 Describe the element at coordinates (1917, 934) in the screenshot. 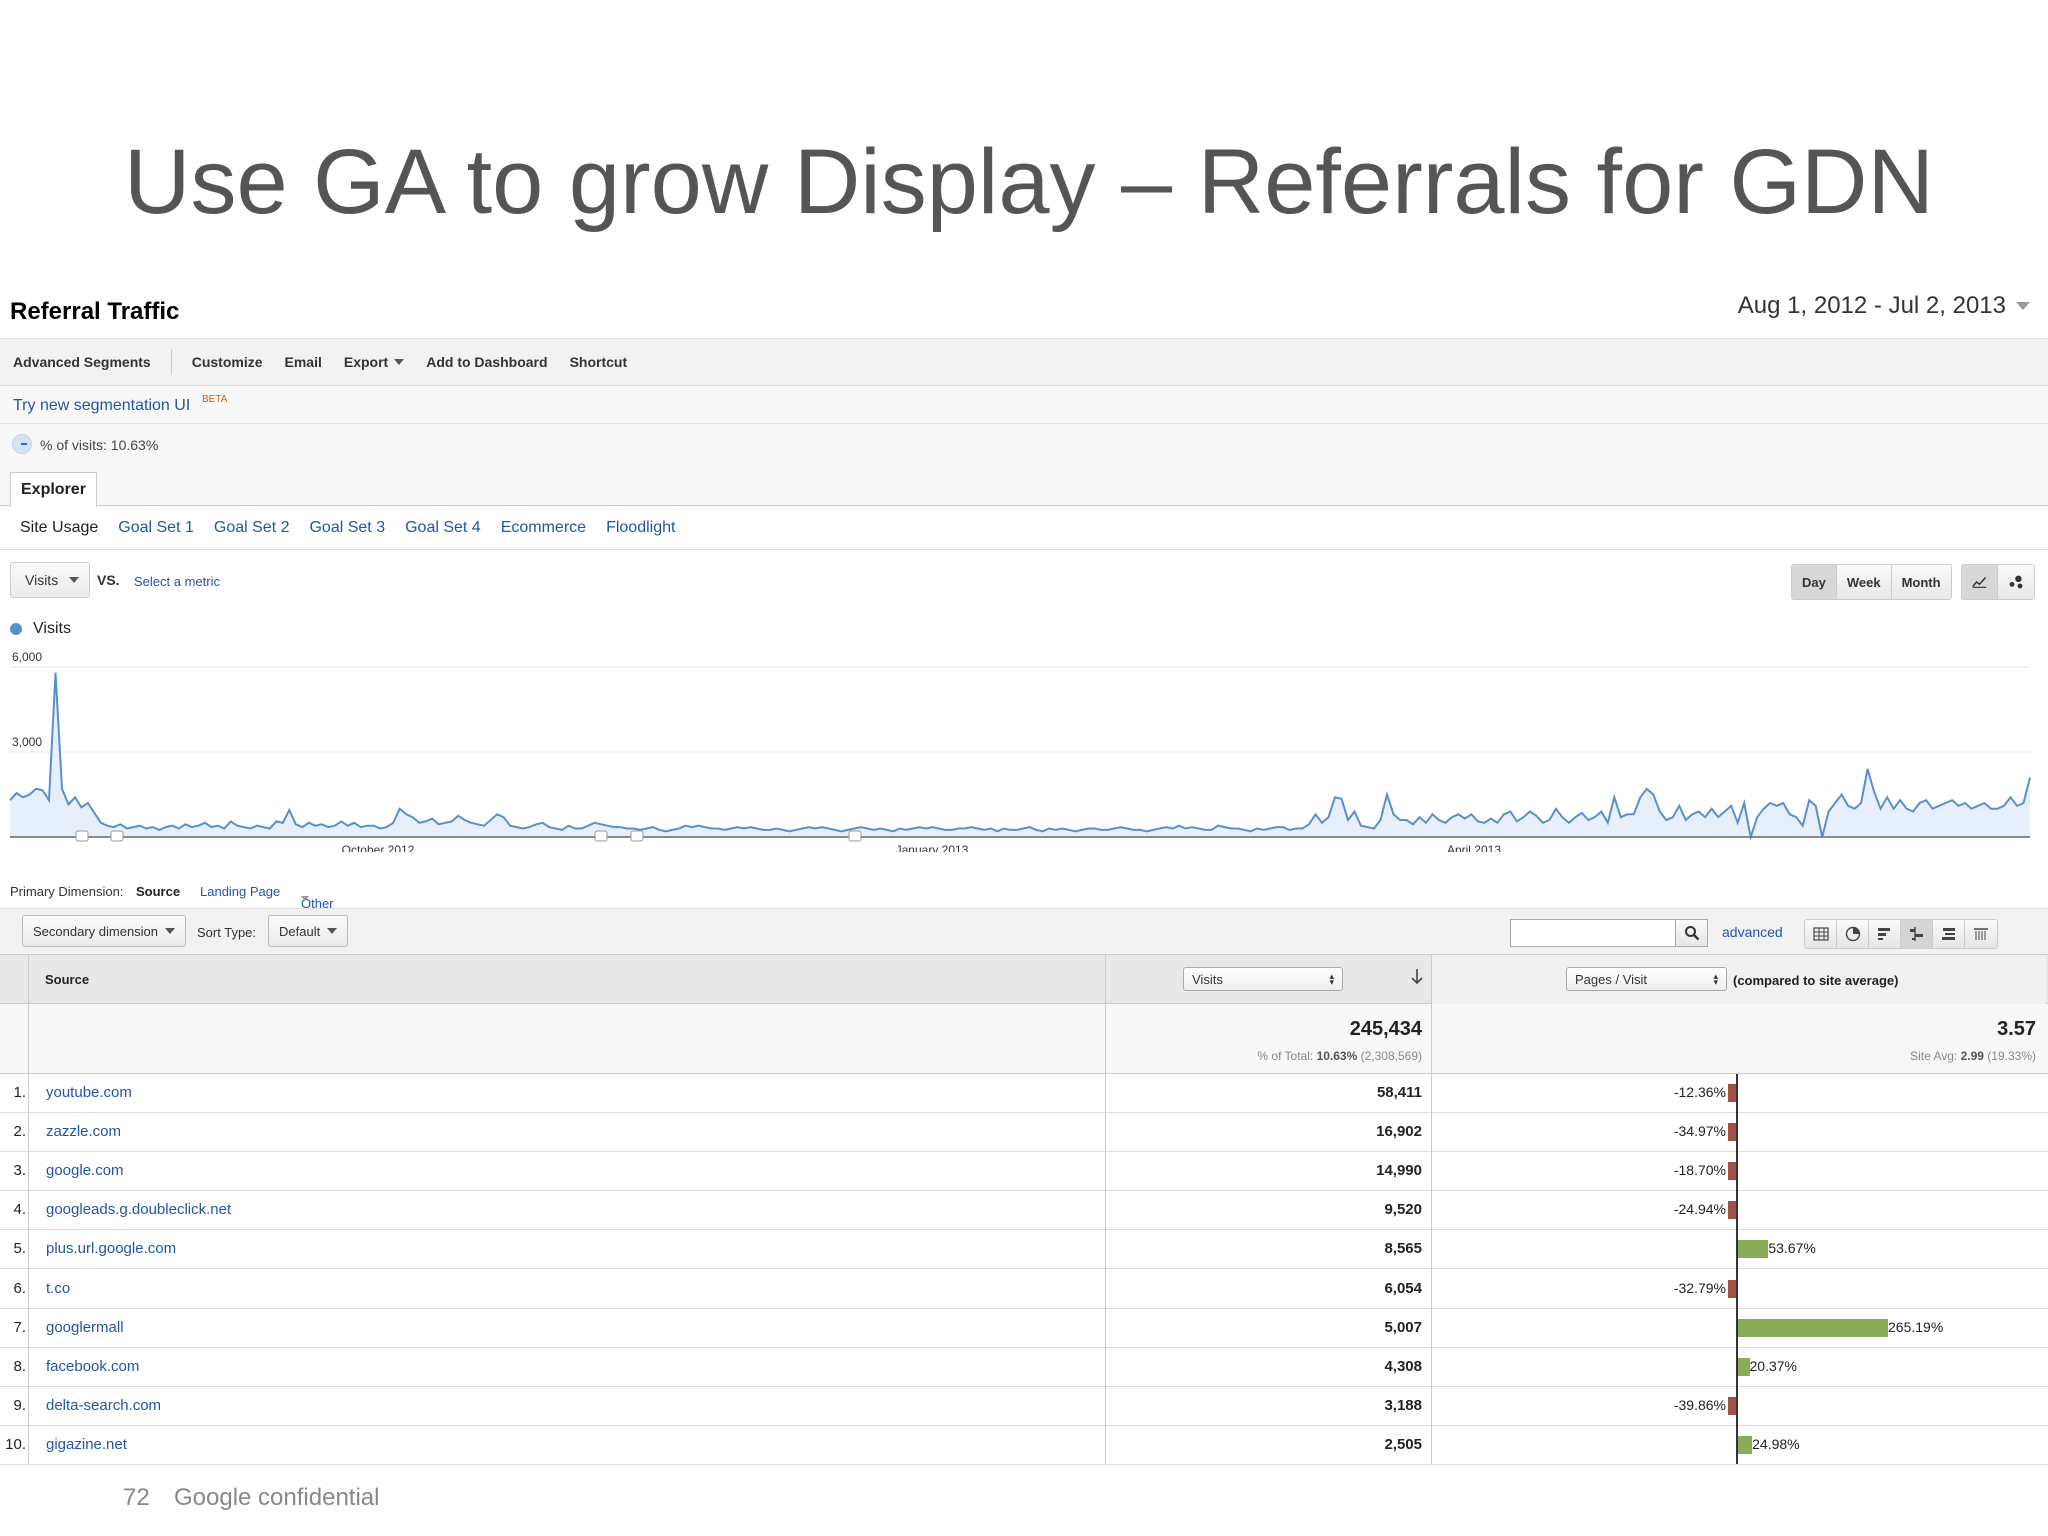

I see `comparison-view-icon` at that location.